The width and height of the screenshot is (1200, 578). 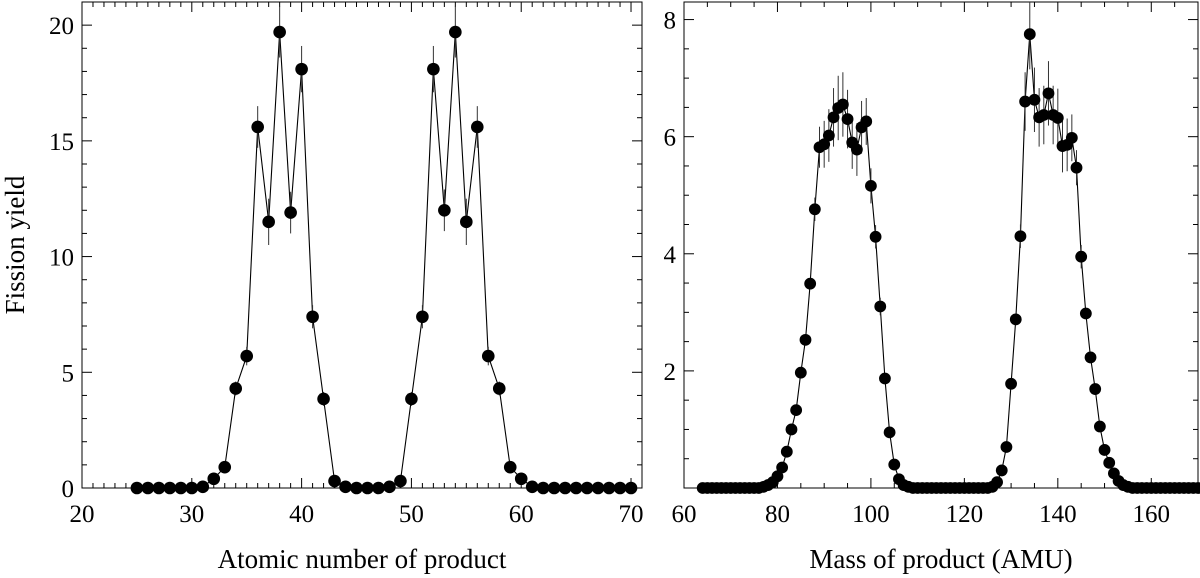 What do you see at coordinates (82, 514) in the screenshot?
I see `x-tick-label: 20` at bounding box center [82, 514].